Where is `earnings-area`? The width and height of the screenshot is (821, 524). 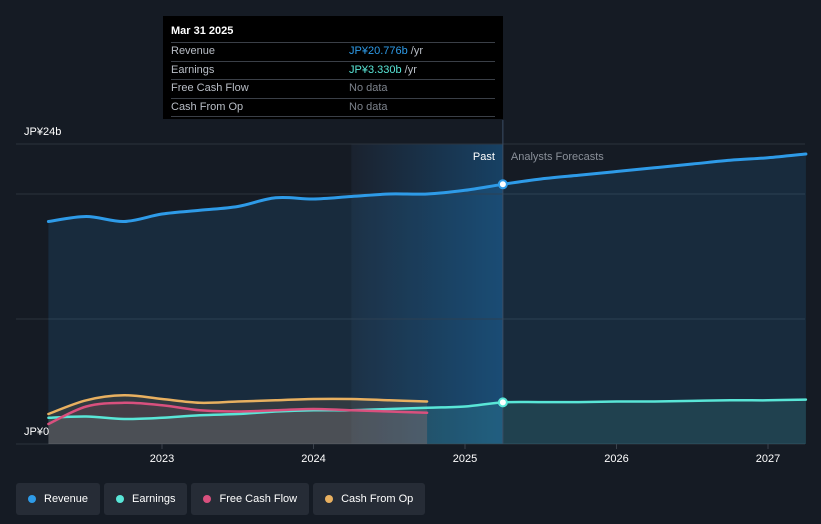 earnings-area is located at coordinates (427, 421).